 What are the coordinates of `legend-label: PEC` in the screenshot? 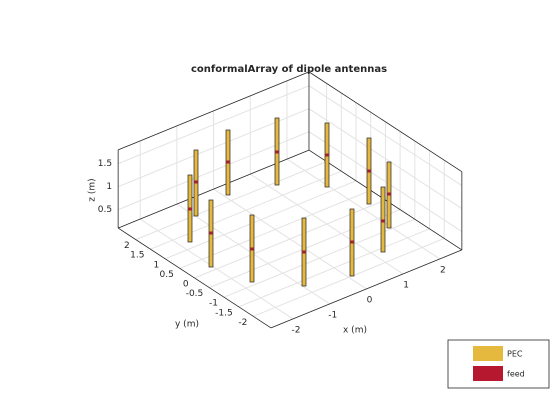 It's located at (515, 354).